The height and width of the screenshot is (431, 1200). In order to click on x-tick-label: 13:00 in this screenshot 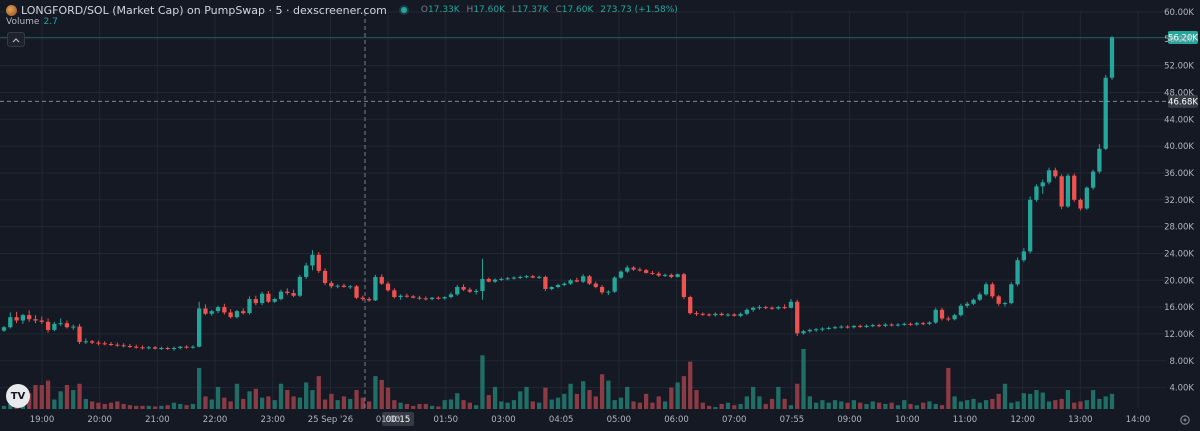, I will do `click(1080, 420)`.